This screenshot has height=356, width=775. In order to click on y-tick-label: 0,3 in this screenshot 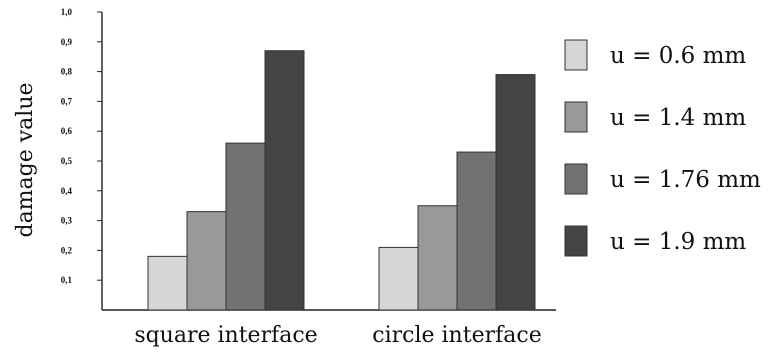, I will do `click(67, 221)`.